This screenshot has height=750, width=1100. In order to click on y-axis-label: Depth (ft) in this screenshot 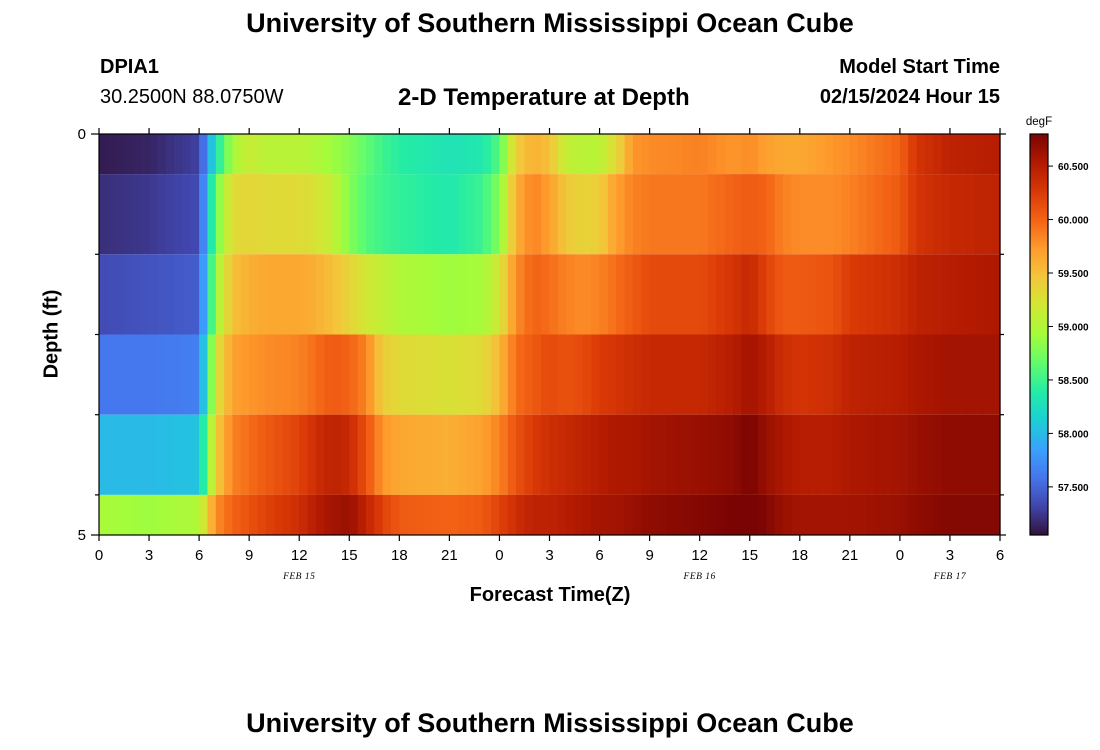, I will do `click(51, 334)`.